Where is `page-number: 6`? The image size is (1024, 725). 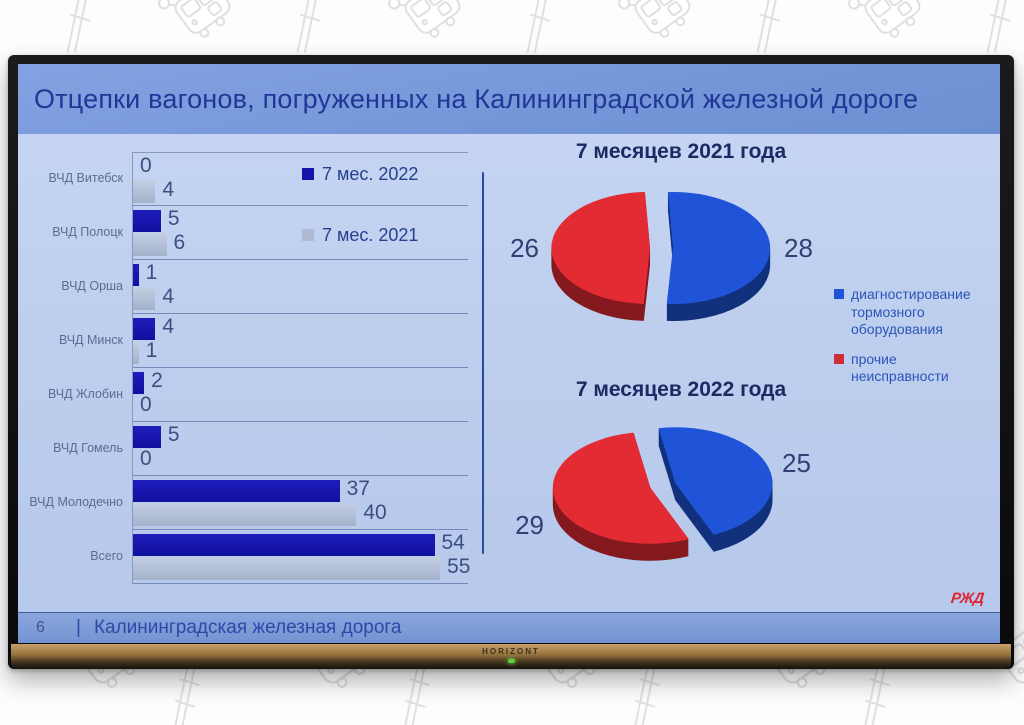 page-number: 6 is located at coordinates (40, 627).